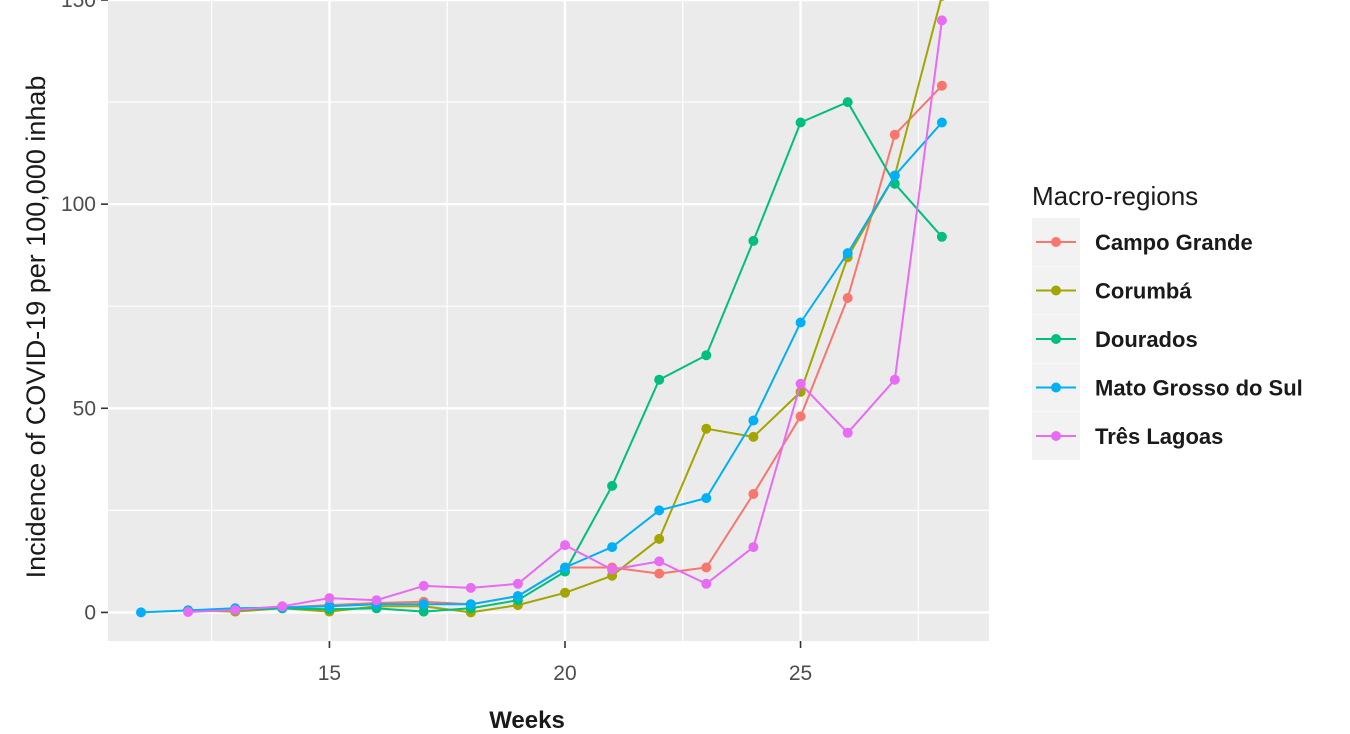  Describe the element at coordinates (564, 673) in the screenshot. I see `x-tick-label: 20` at that location.